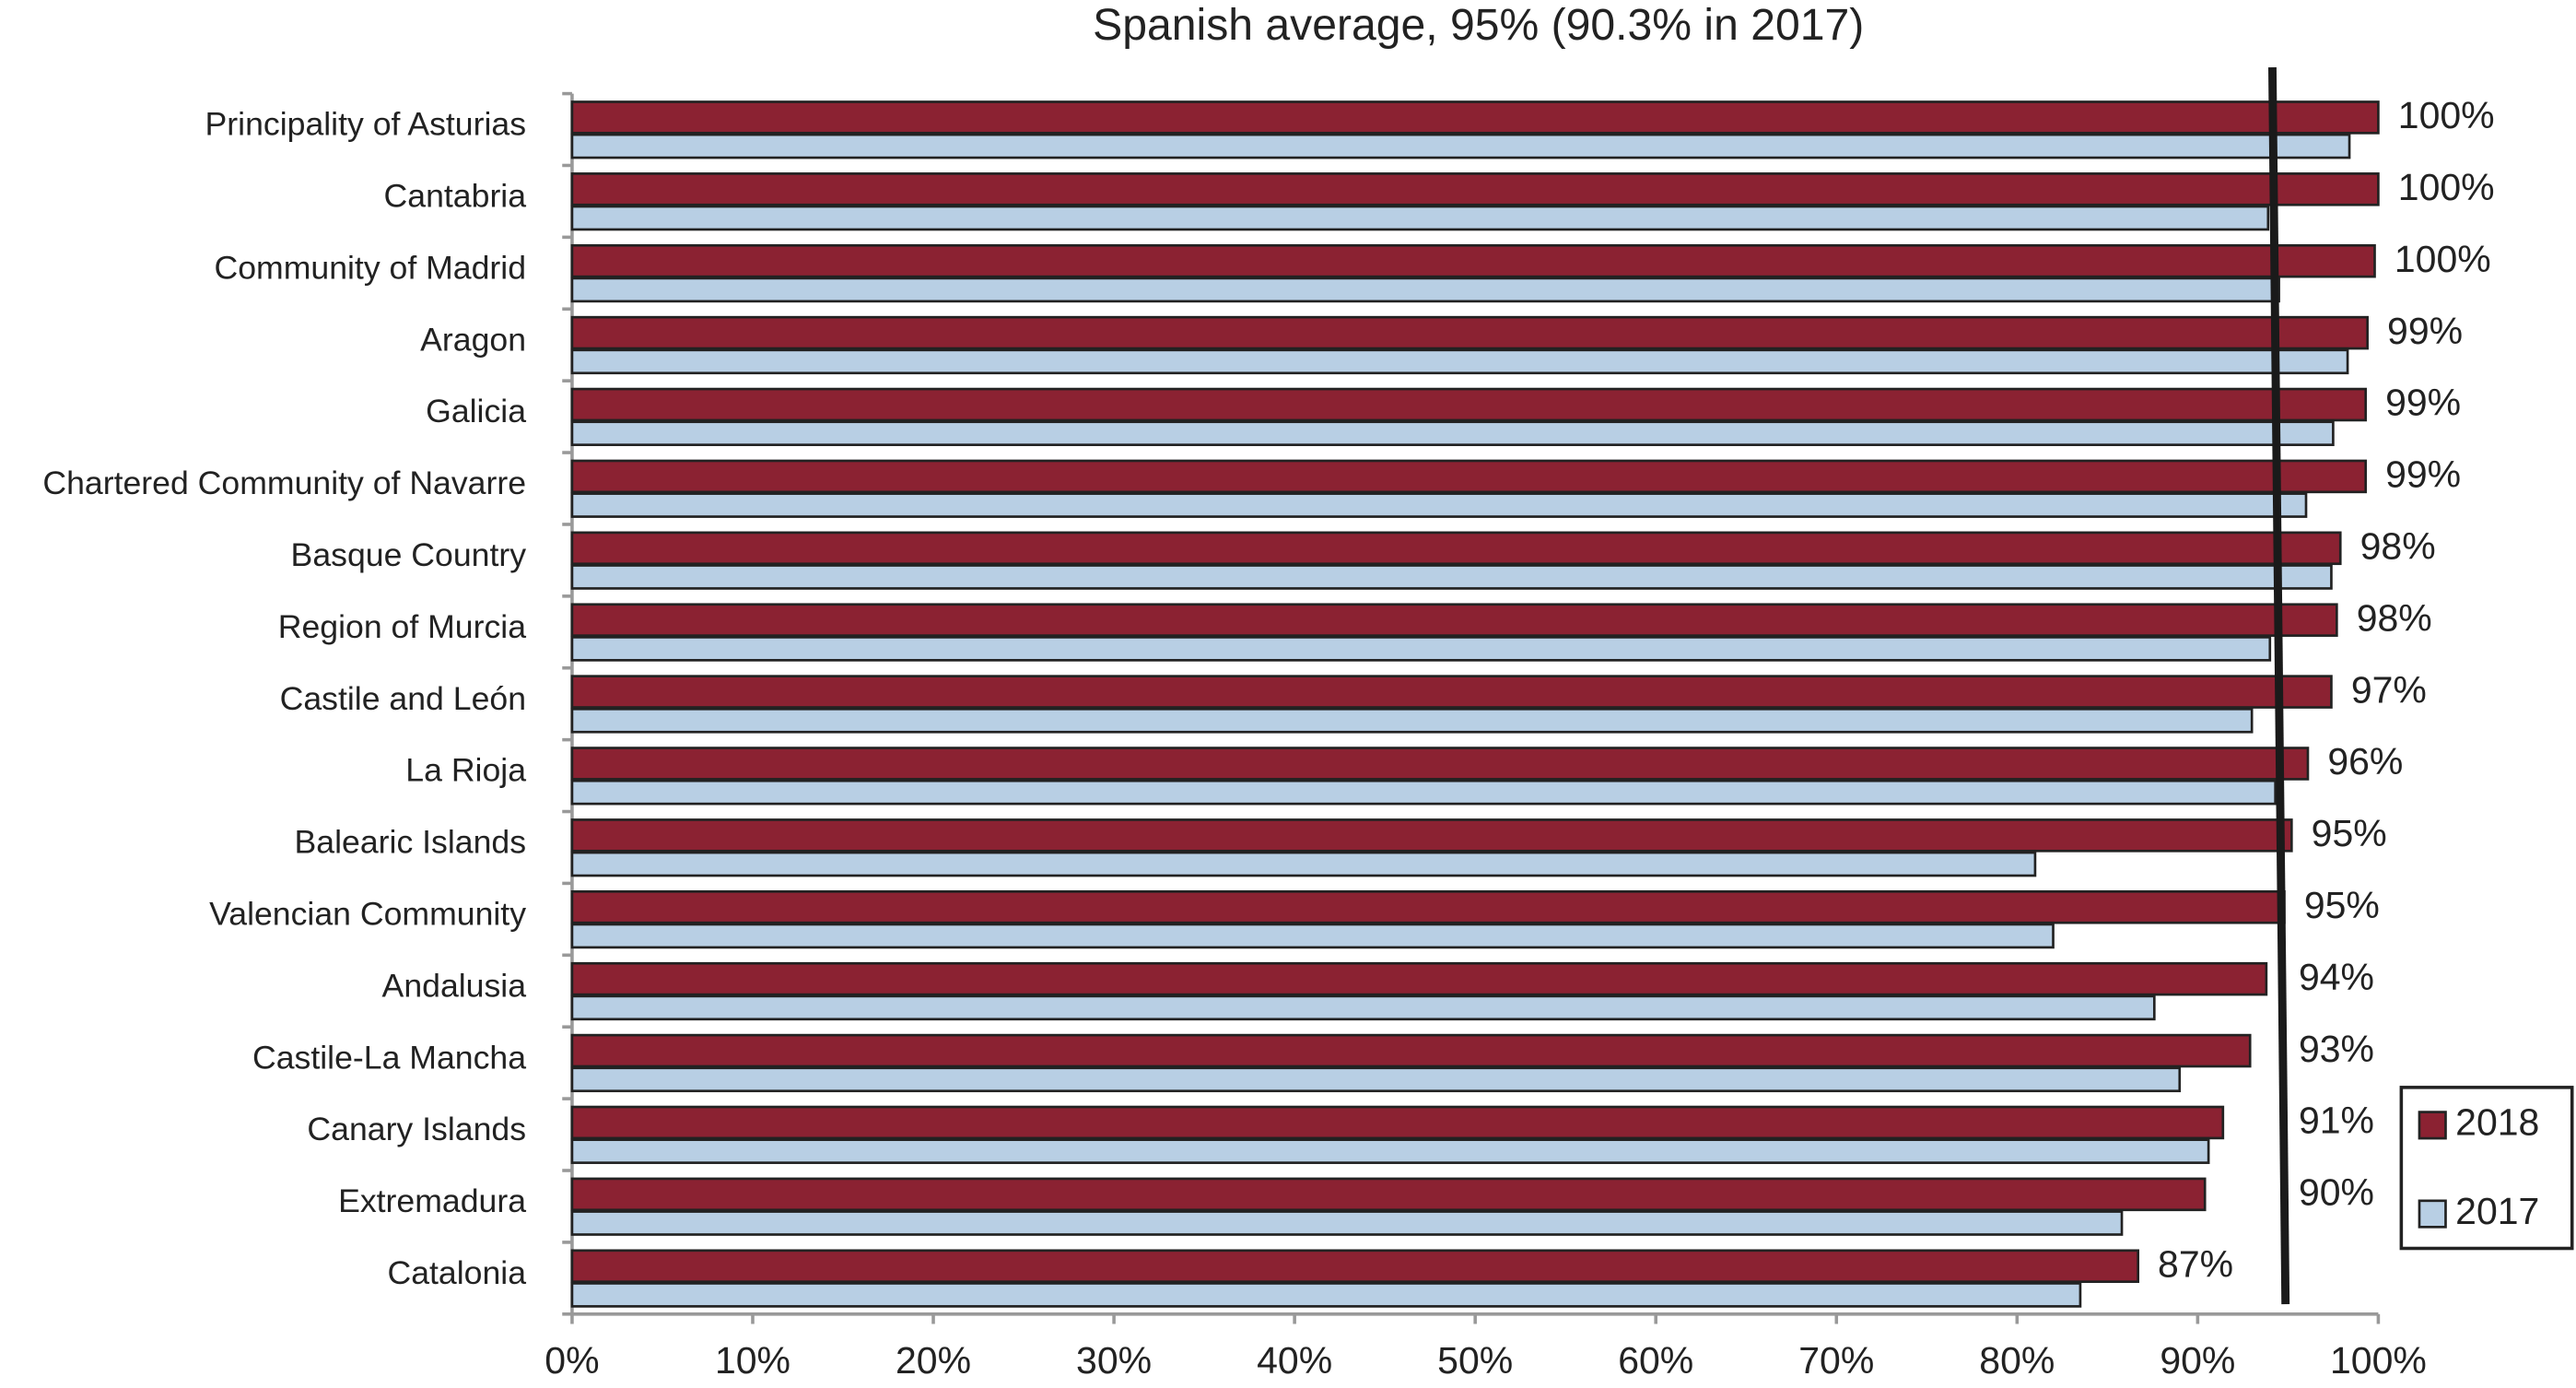 This screenshot has height=1388, width=2576. What do you see at coordinates (476, 411) in the screenshot?
I see `category-label: Galicia` at bounding box center [476, 411].